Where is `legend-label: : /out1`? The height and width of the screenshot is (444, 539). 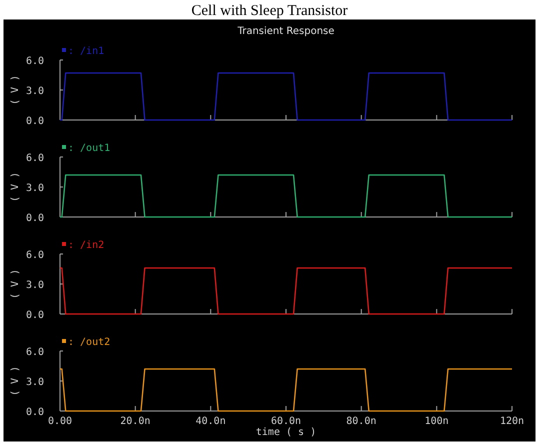
legend-label: : /out1 is located at coordinates (89, 148).